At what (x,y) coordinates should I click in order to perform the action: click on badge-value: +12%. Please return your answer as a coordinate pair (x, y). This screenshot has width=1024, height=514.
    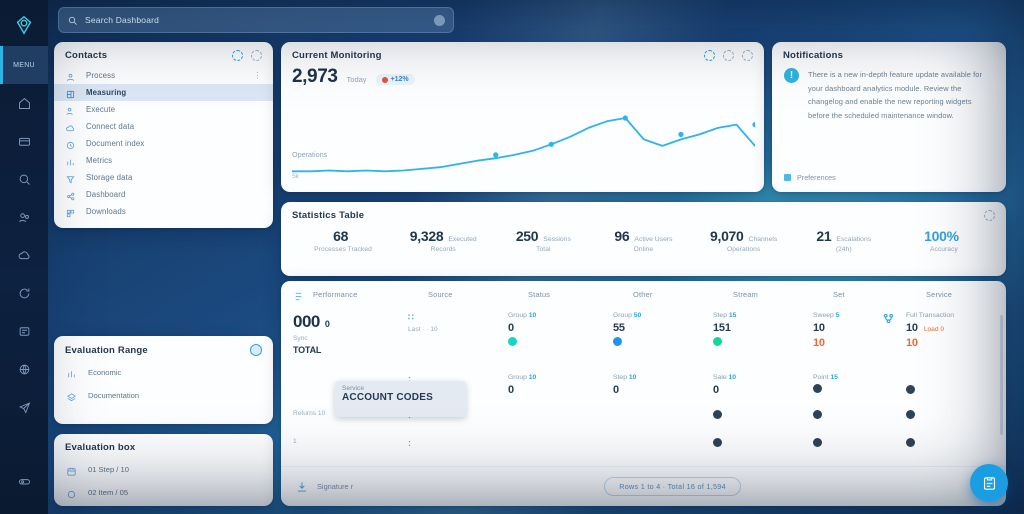
    Looking at the image, I should click on (399, 79).